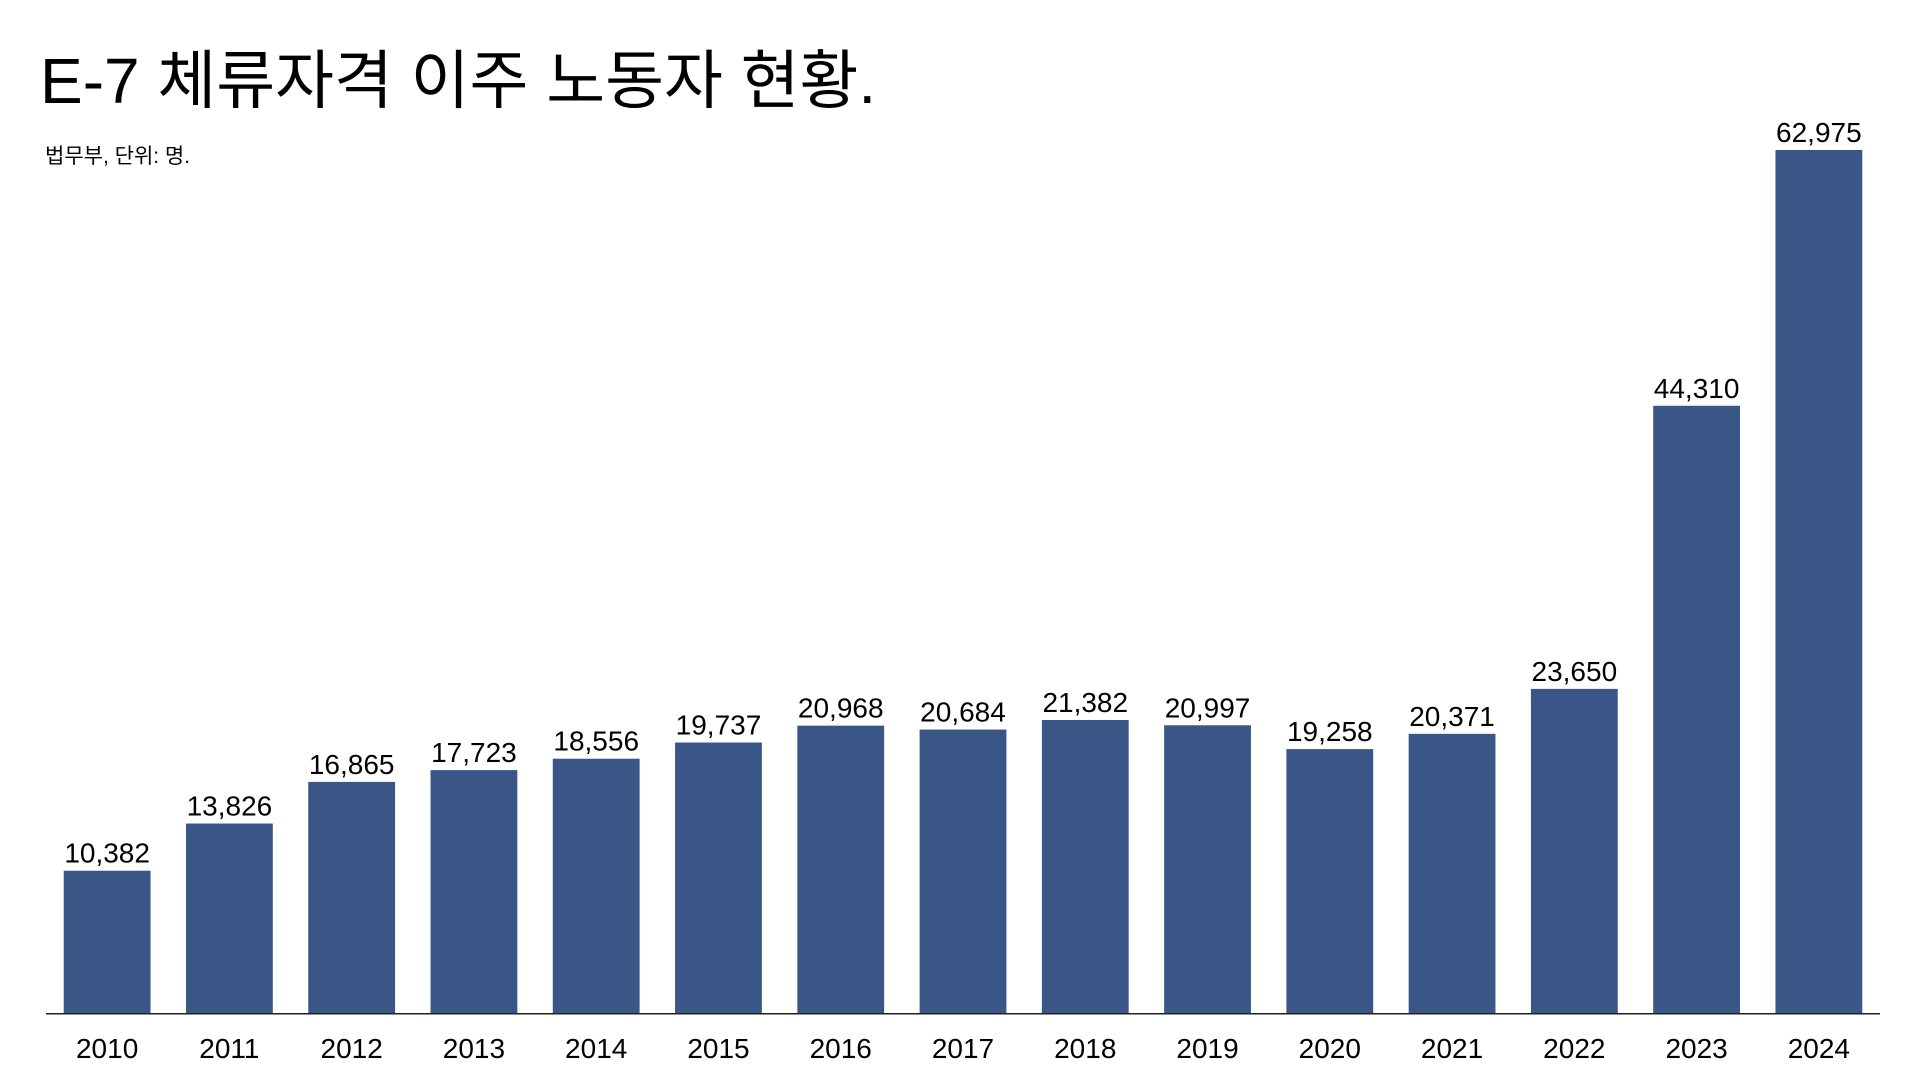  Describe the element at coordinates (1207, 1048) in the screenshot. I see `x-tick-label-2019: 2019` at that location.